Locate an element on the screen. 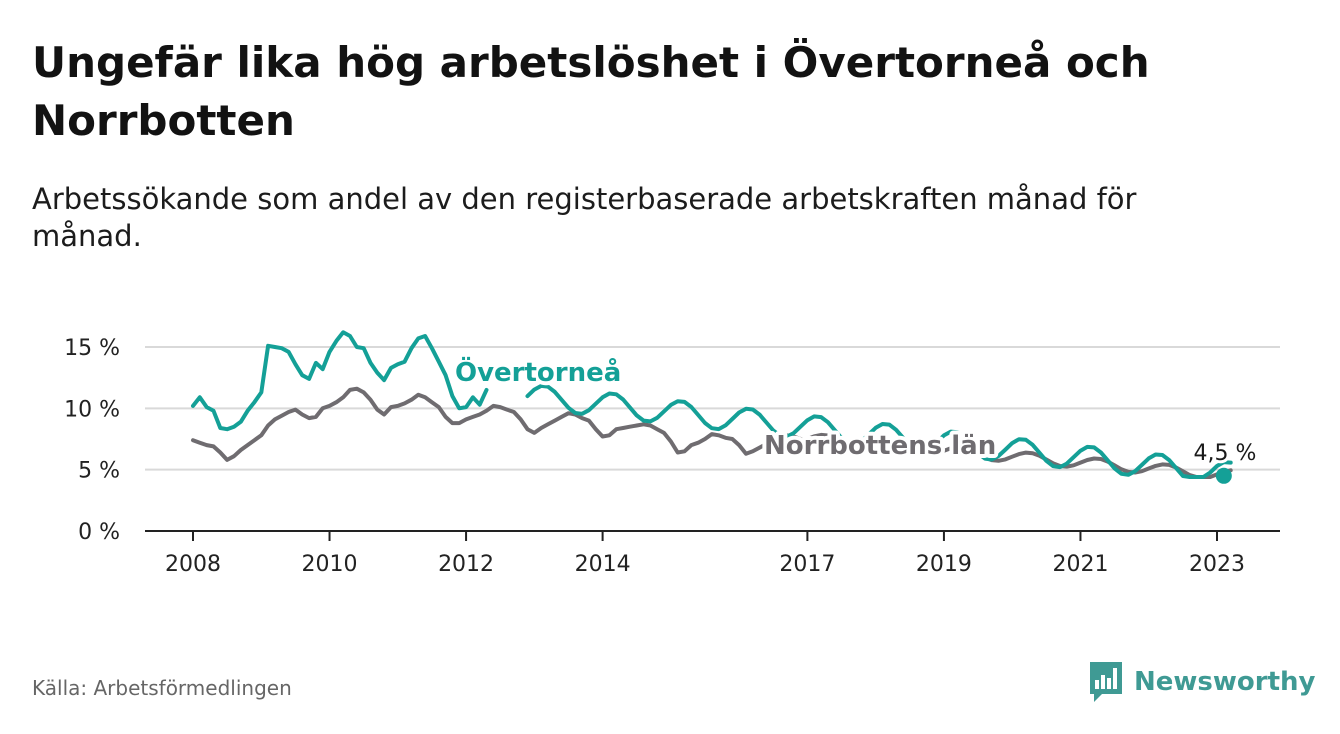 Image resolution: width=1340 pixels, height=734 pixels. y-tick-label: 10 % is located at coordinates (92, 409).